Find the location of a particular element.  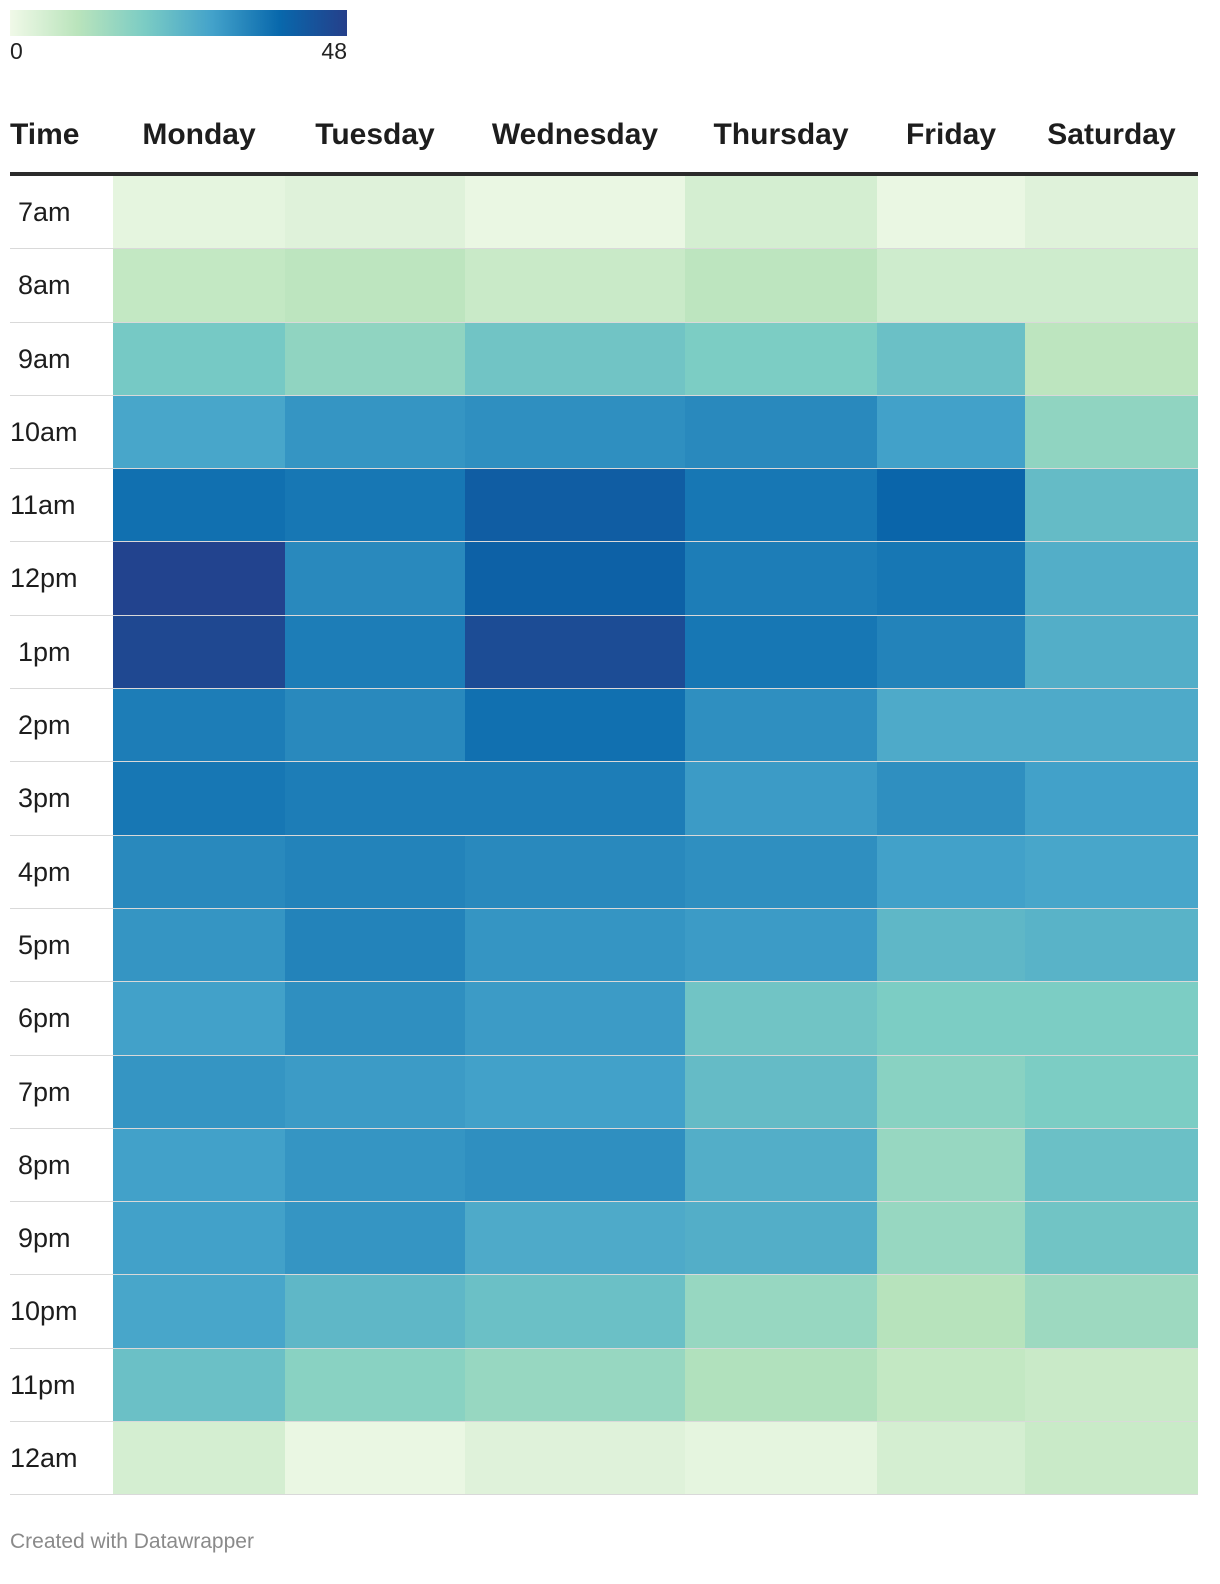

heatmap-cell-tuesday-10am is located at coordinates (375, 432).